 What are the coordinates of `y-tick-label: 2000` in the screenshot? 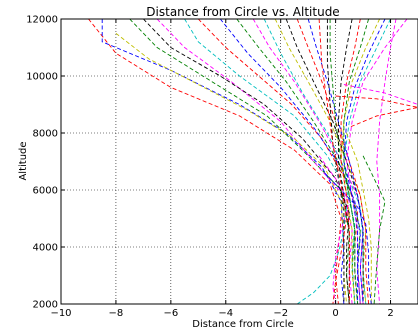 It's located at (45, 305).